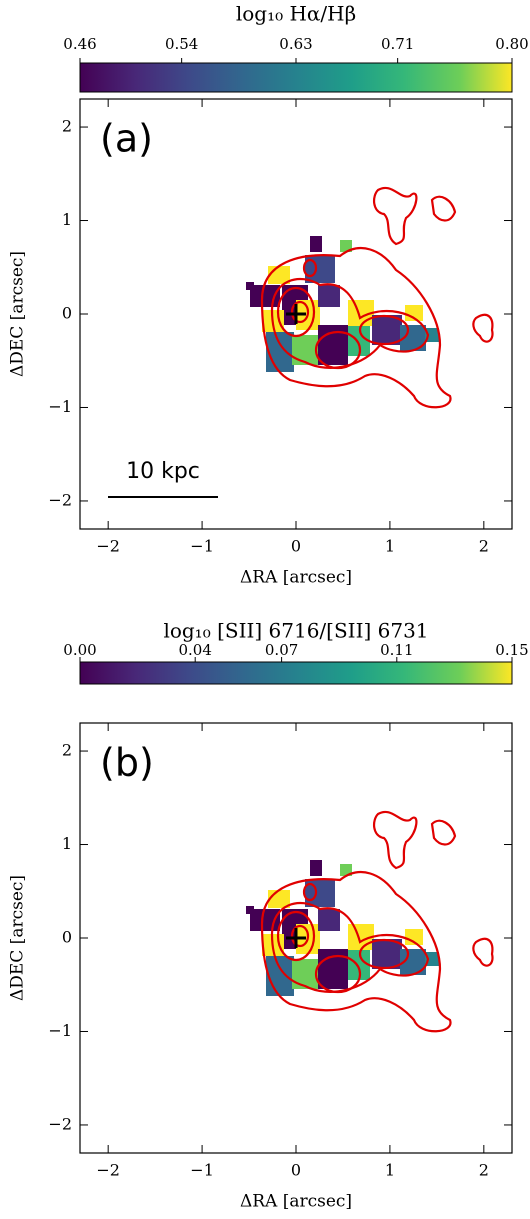  I want to click on colorbar-tick-label: 0.07, so click(281, 650).